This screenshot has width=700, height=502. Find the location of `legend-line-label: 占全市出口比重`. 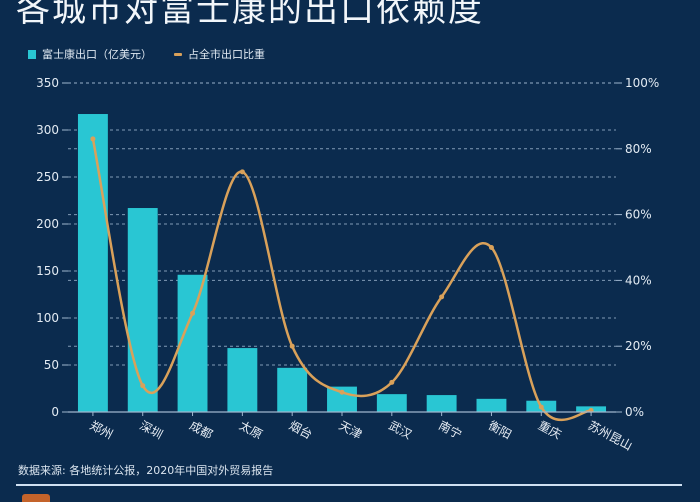

legend-line-label: 占全市出口比重 is located at coordinates (226, 54).